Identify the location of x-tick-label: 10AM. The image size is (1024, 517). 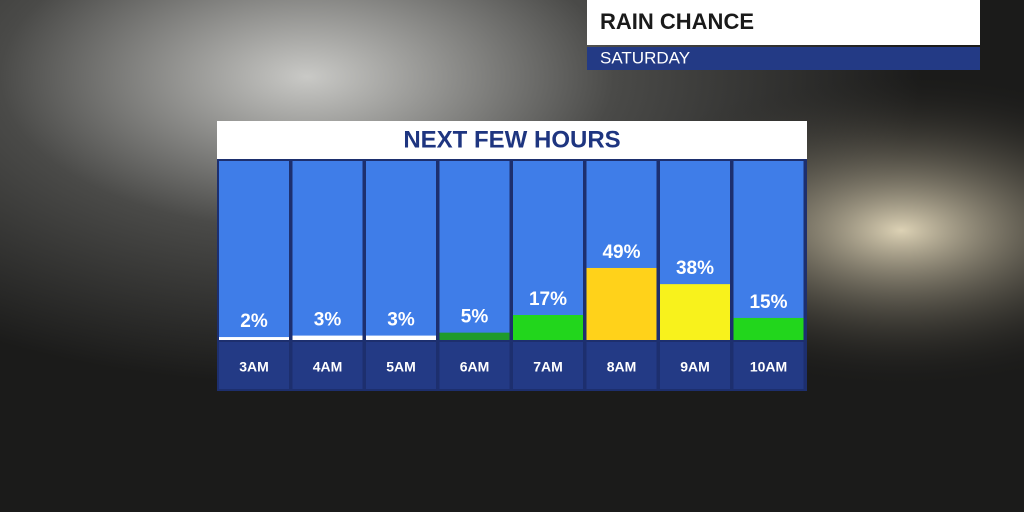
(768, 367).